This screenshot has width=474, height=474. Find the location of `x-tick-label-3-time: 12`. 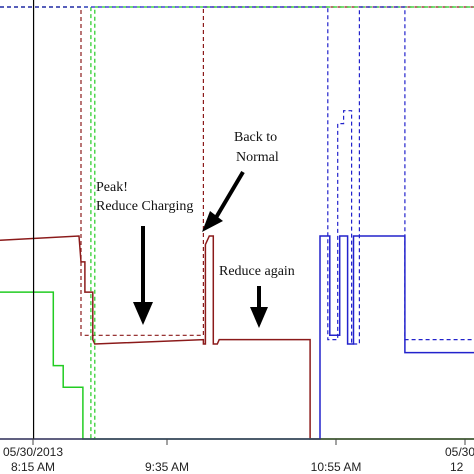

x-tick-label-3-time: 12 is located at coordinates (457, 467).